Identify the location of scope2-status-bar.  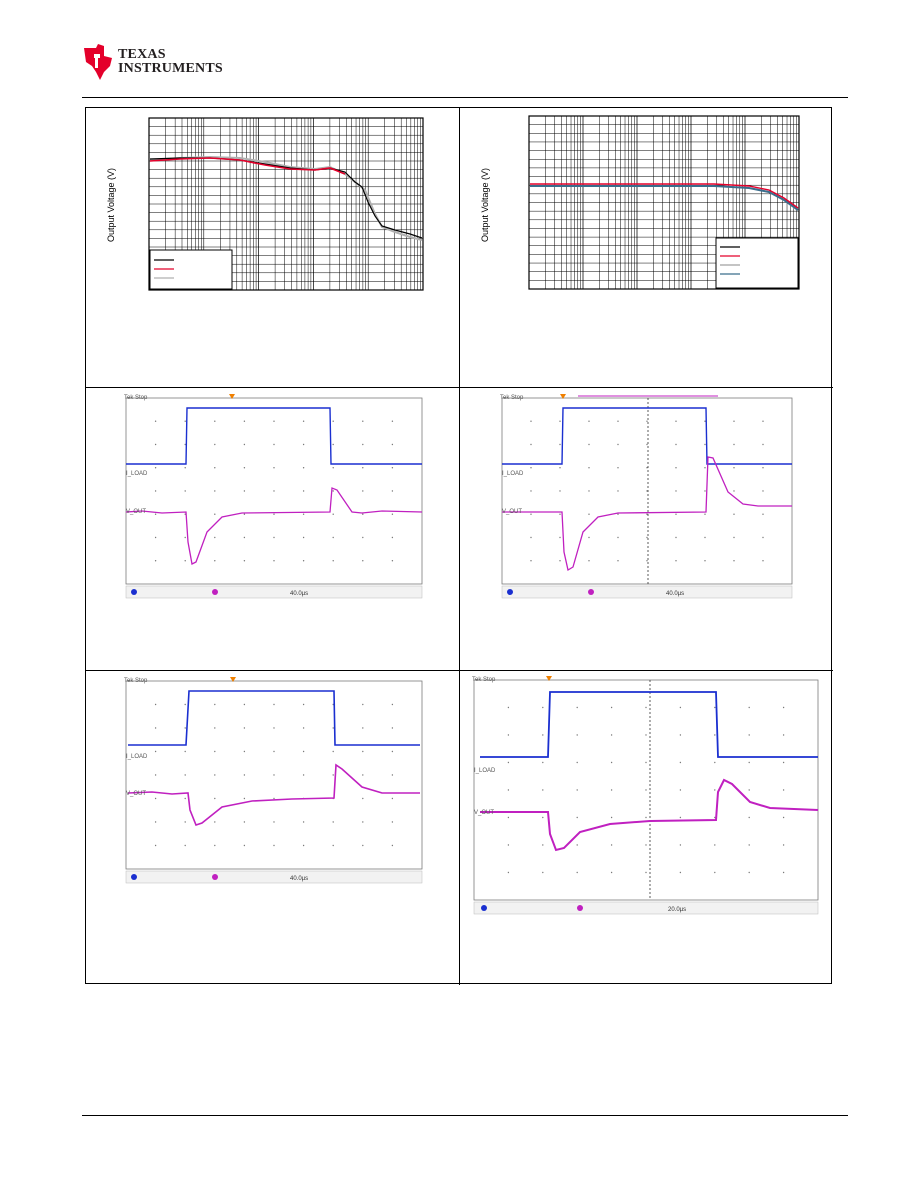
(647, 592).